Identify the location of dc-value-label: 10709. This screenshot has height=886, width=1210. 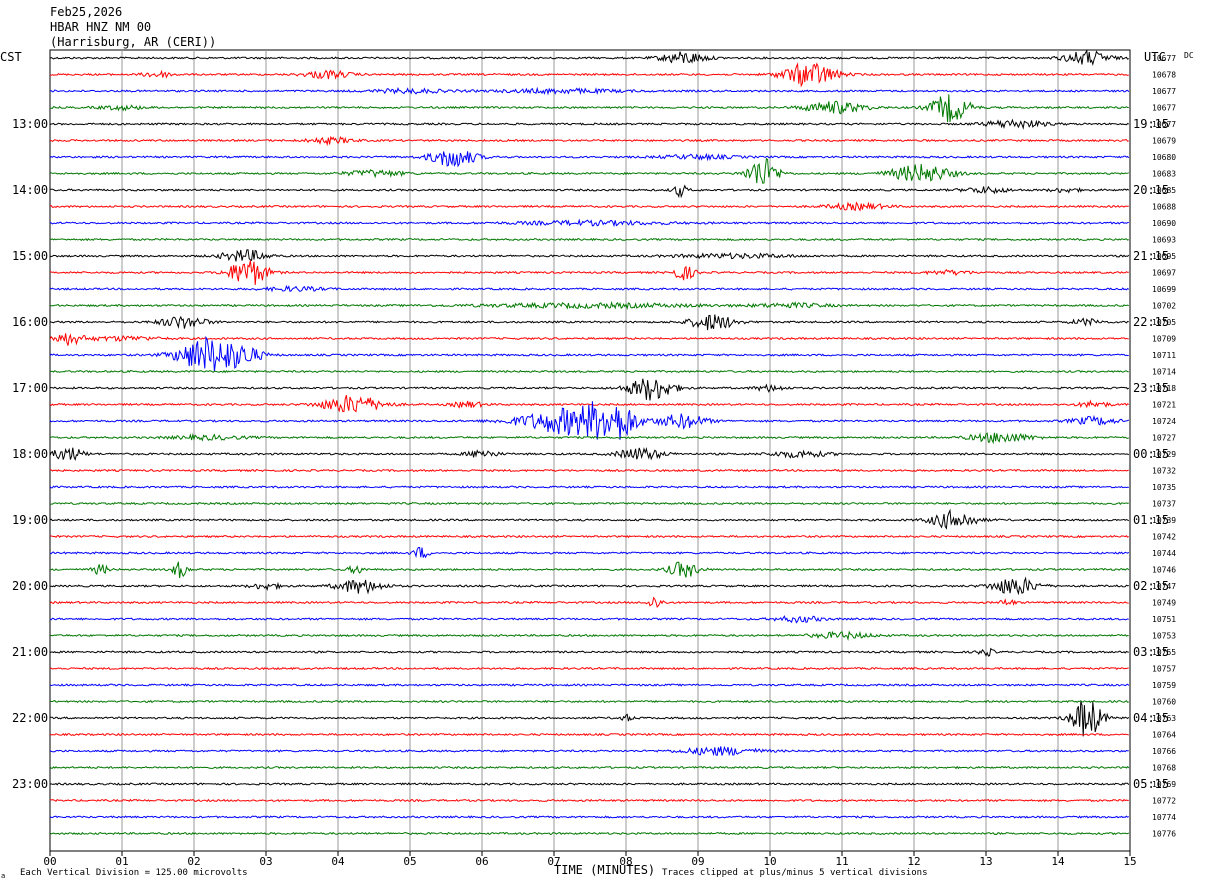
(1164, 339).